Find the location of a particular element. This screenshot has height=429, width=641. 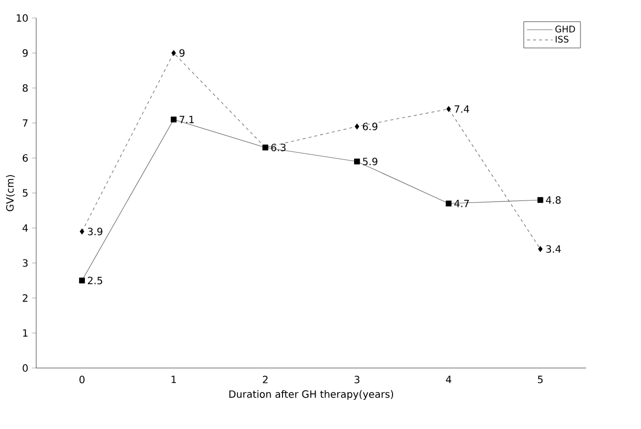

data-label: 6.3 is located at coordinates (278, 148).